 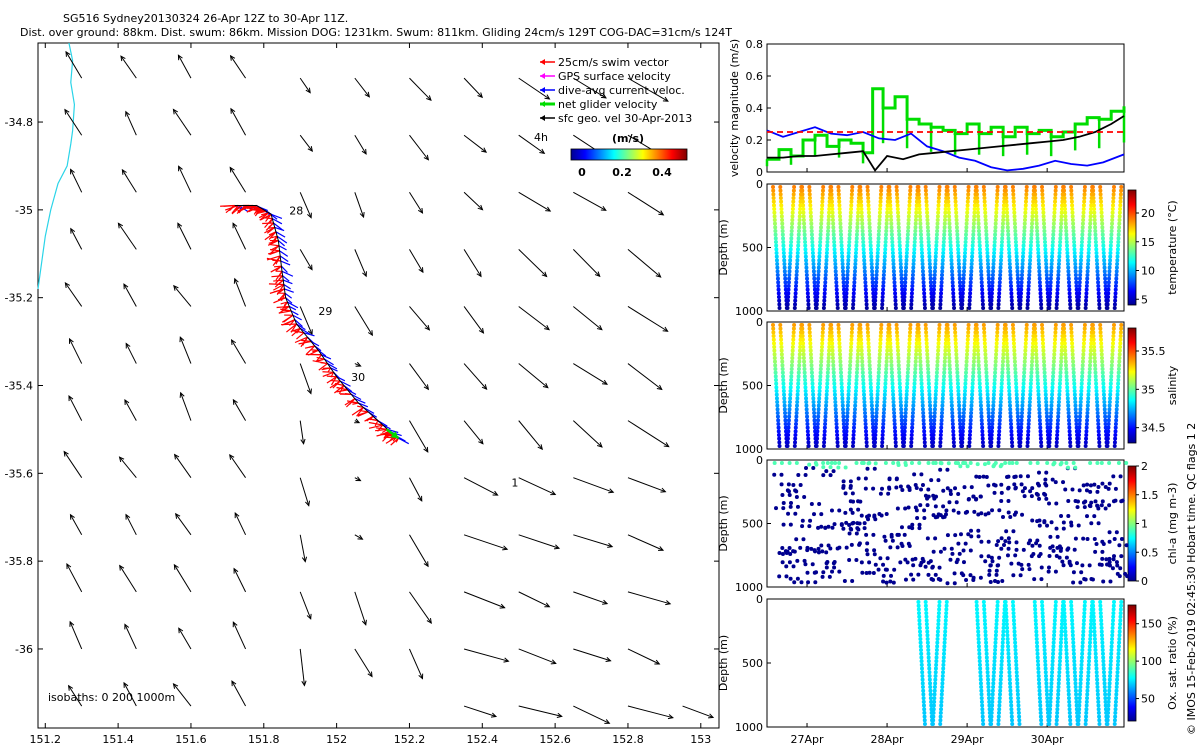 I want to click on colorbar-tick-label: 0.4, so click(x=662, y=172).